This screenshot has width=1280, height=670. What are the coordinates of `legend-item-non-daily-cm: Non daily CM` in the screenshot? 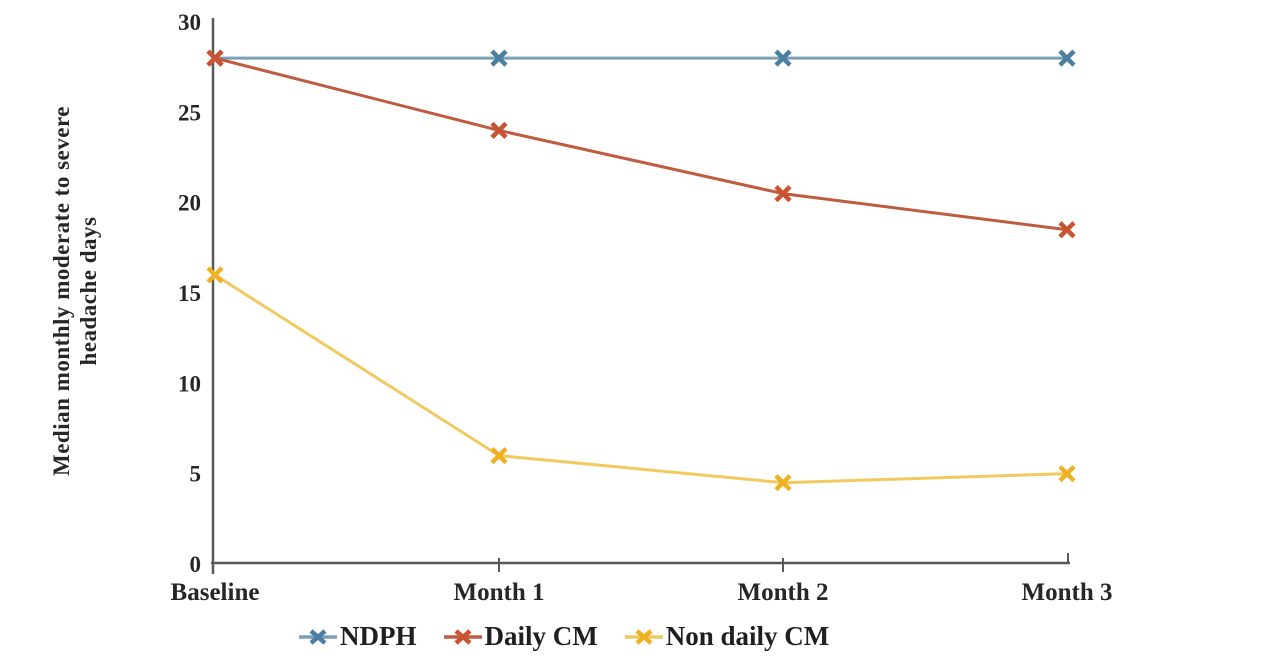 It's located at (727, 636).